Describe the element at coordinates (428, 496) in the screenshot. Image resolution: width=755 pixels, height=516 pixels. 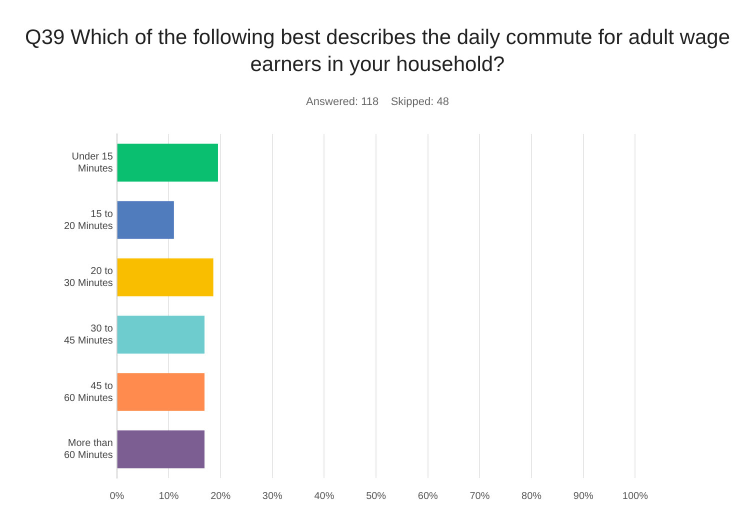
I see `x-tick-label: 60%` at that location.